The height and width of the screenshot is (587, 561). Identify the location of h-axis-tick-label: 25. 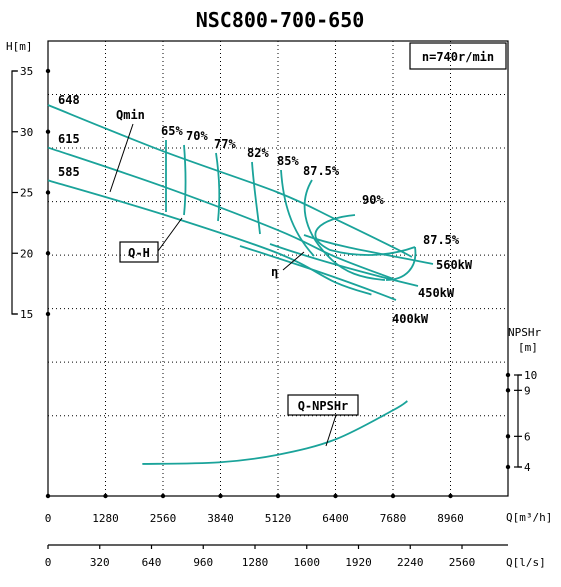
(26, 193).